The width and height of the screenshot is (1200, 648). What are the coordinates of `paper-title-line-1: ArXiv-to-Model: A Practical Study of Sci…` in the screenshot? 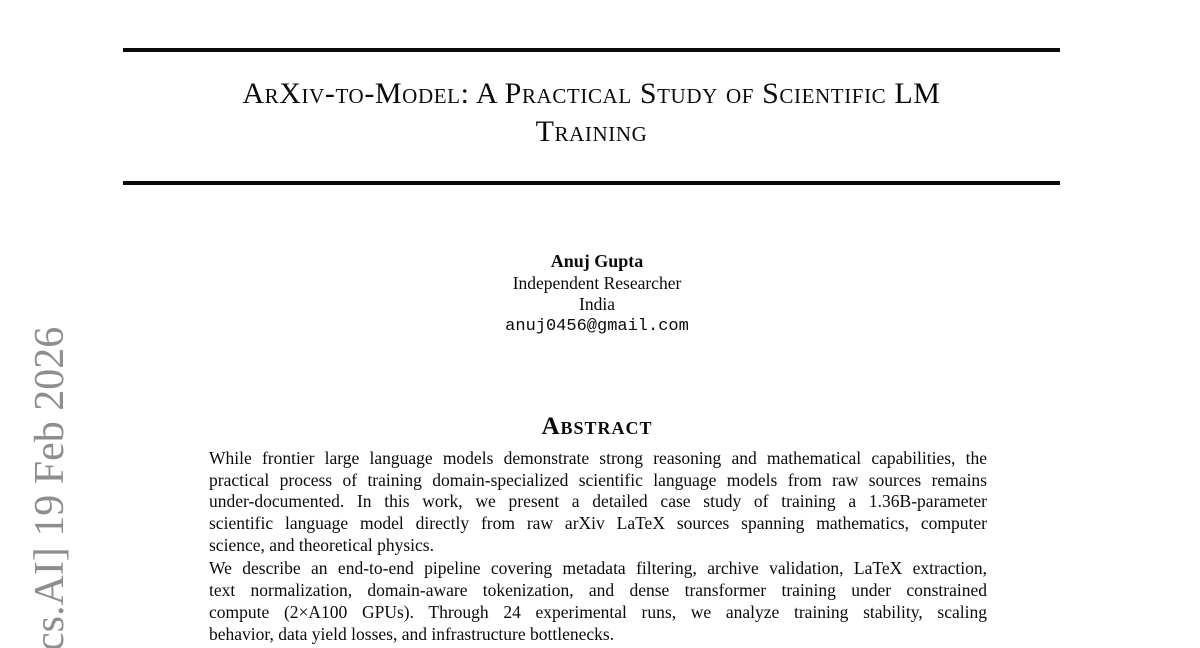 It's located at (591, 93).